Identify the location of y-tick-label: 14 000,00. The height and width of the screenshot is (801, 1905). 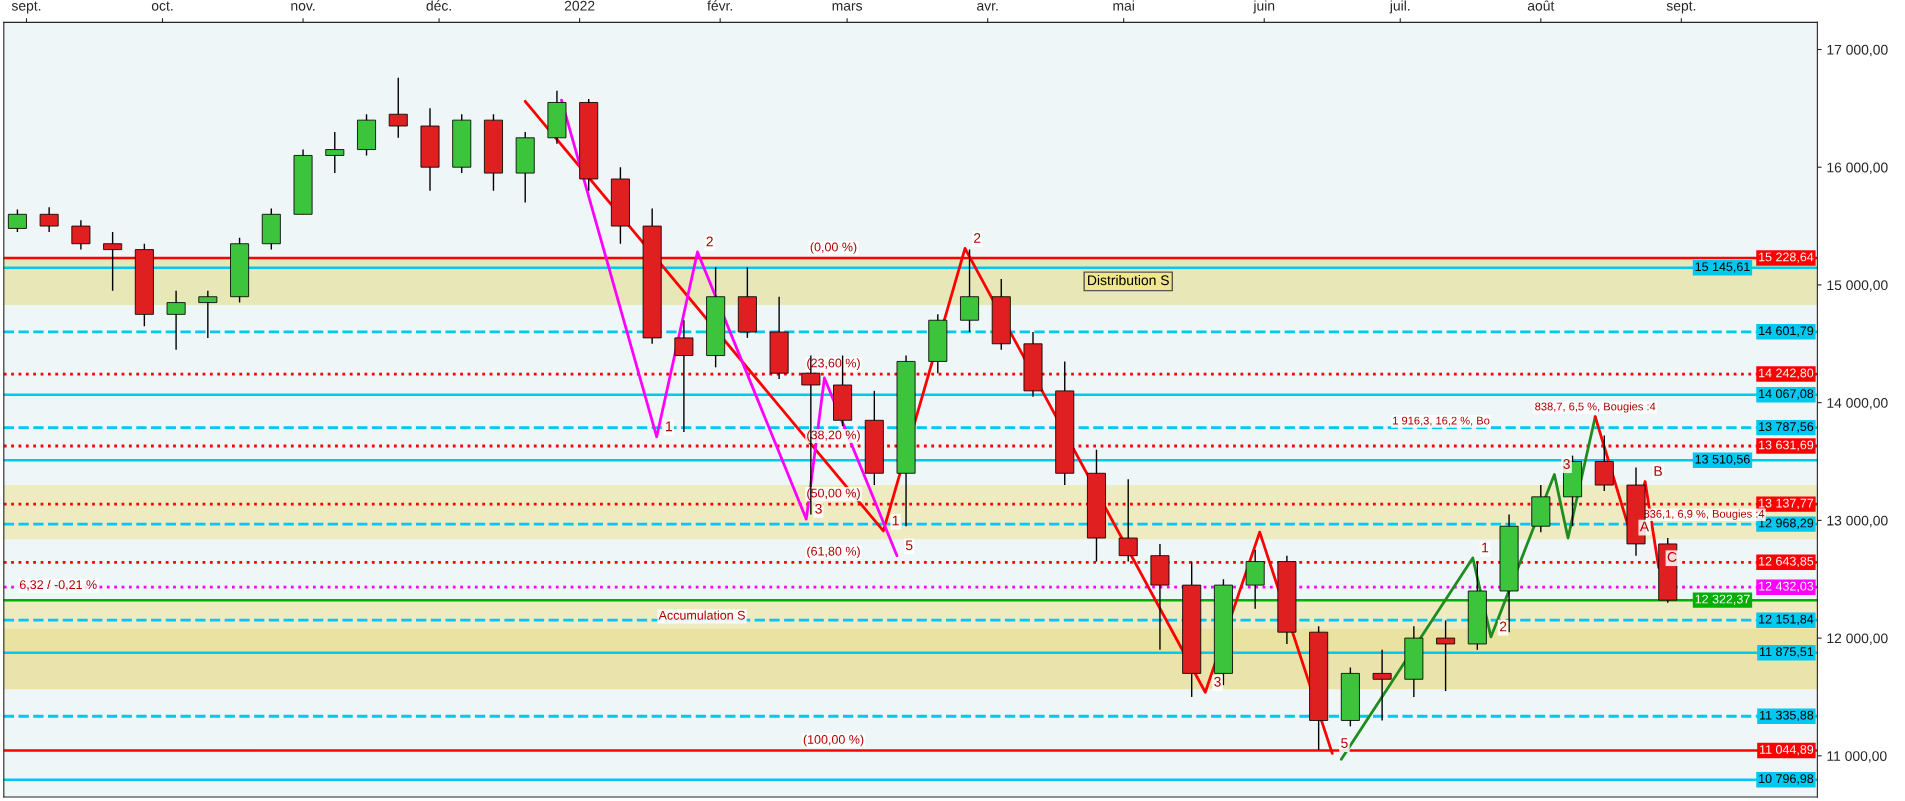
(1857, 403).